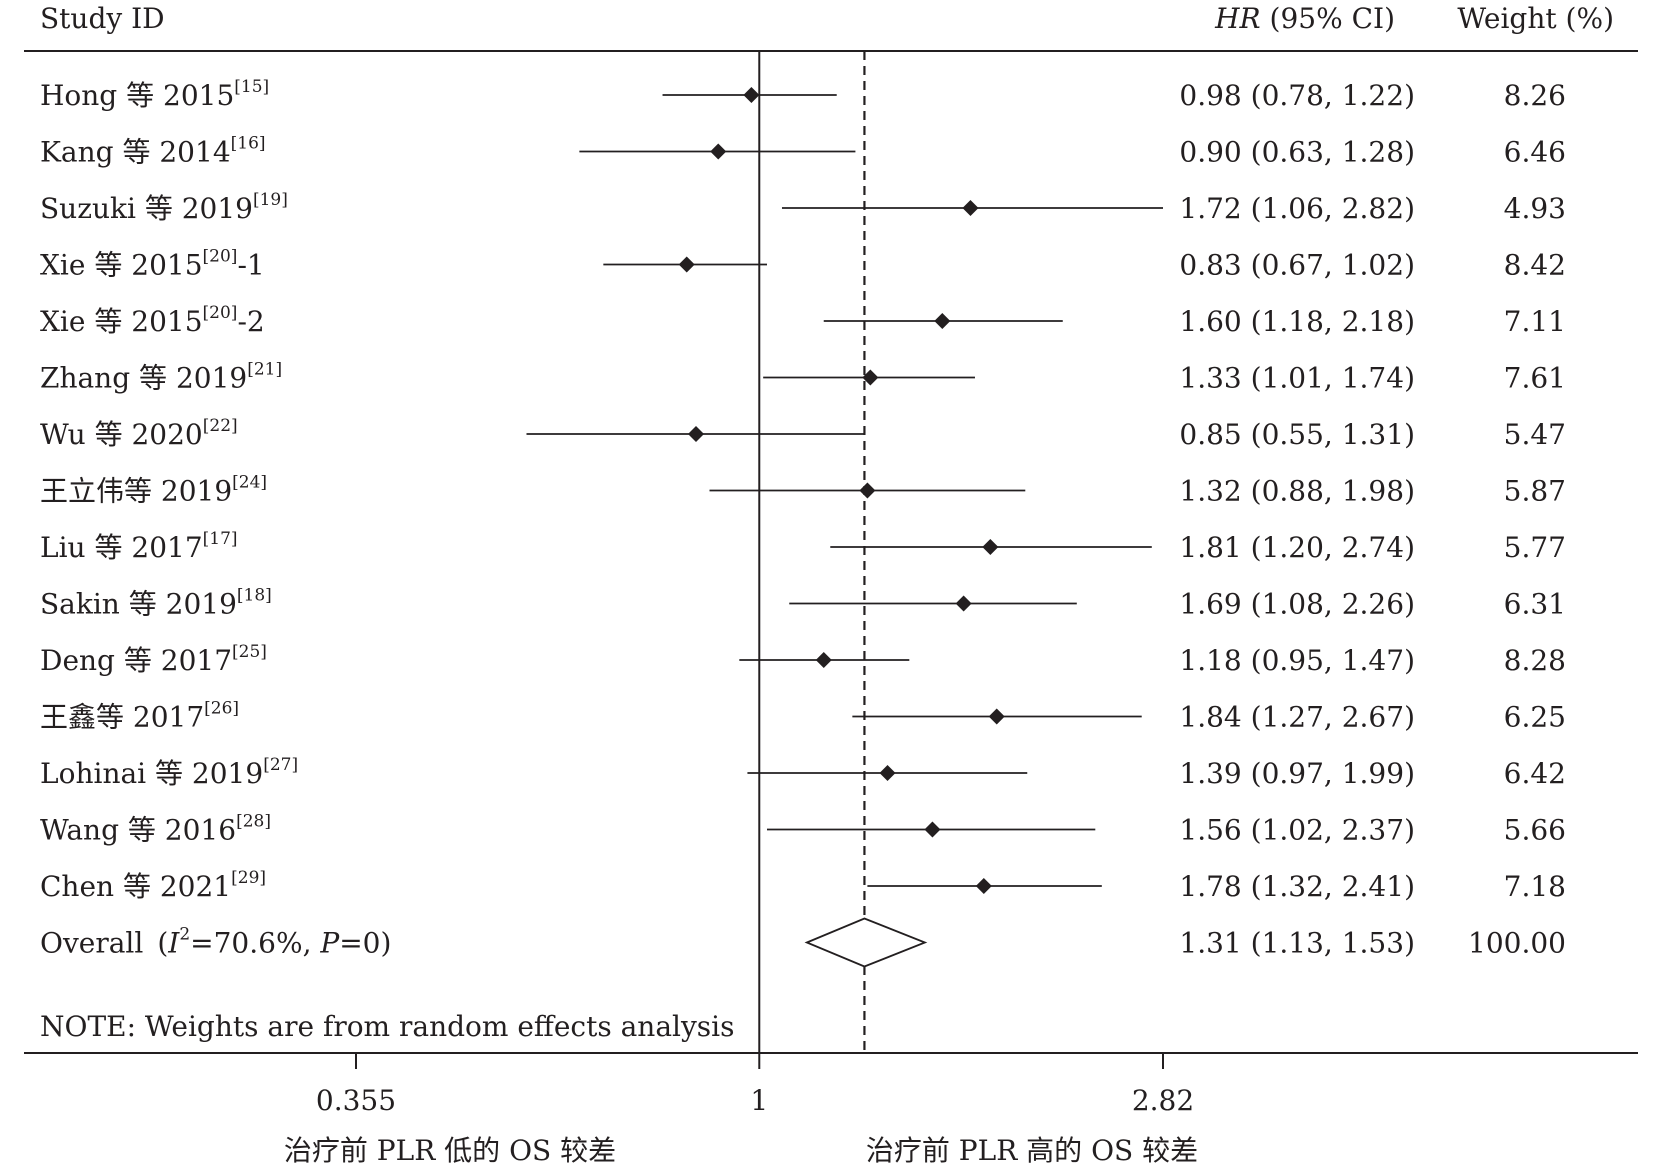 This screenshot has width=1654, height=1169. What do you see at coordinates (153, 490) in the screenshot?
I see `study-label: 王立伟等 2019[24]` at bounding box center [153, 490].